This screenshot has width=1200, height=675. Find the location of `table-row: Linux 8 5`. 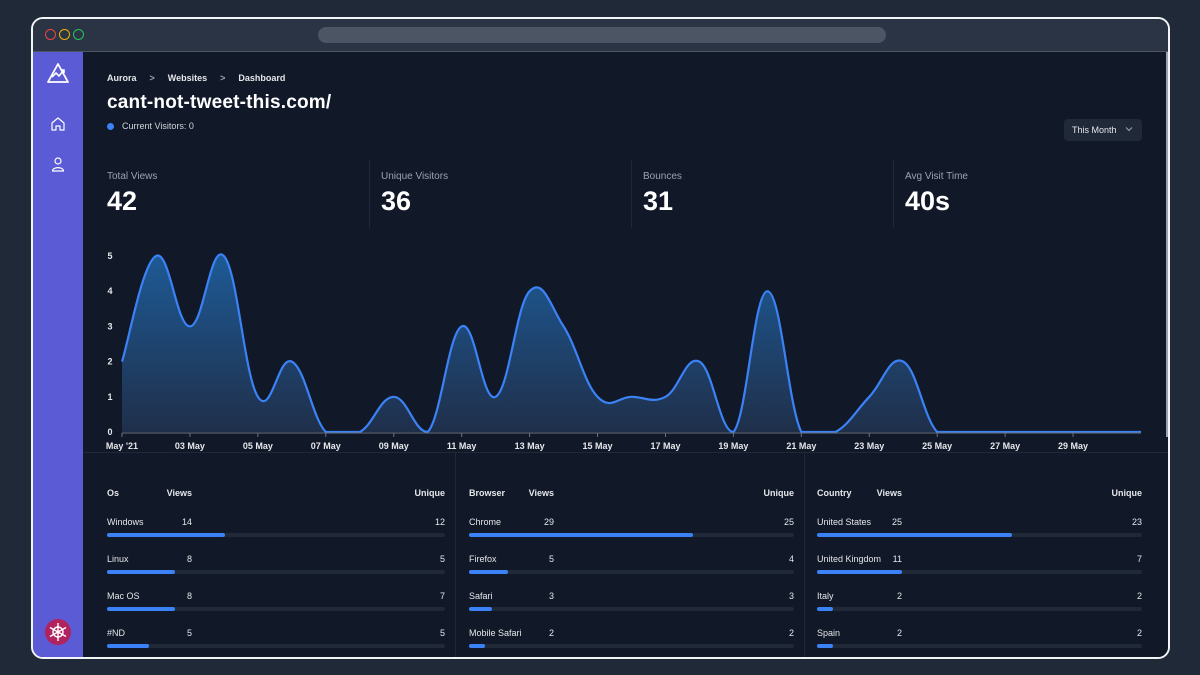

table-row: Linux 8 5 is located at coordinates (276, 569).